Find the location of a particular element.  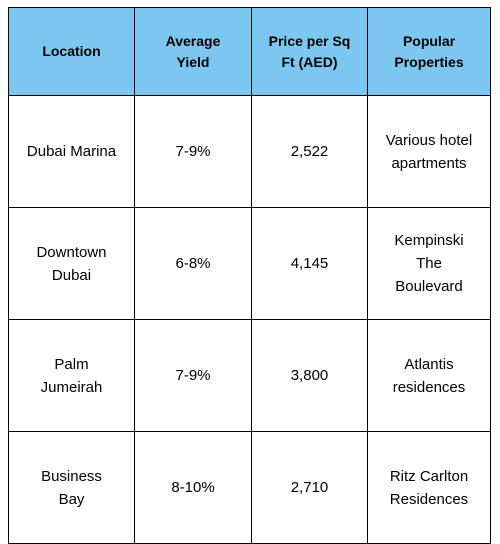

cell-price-per-sqft: 4,145 is located at coordinates (309, 263).